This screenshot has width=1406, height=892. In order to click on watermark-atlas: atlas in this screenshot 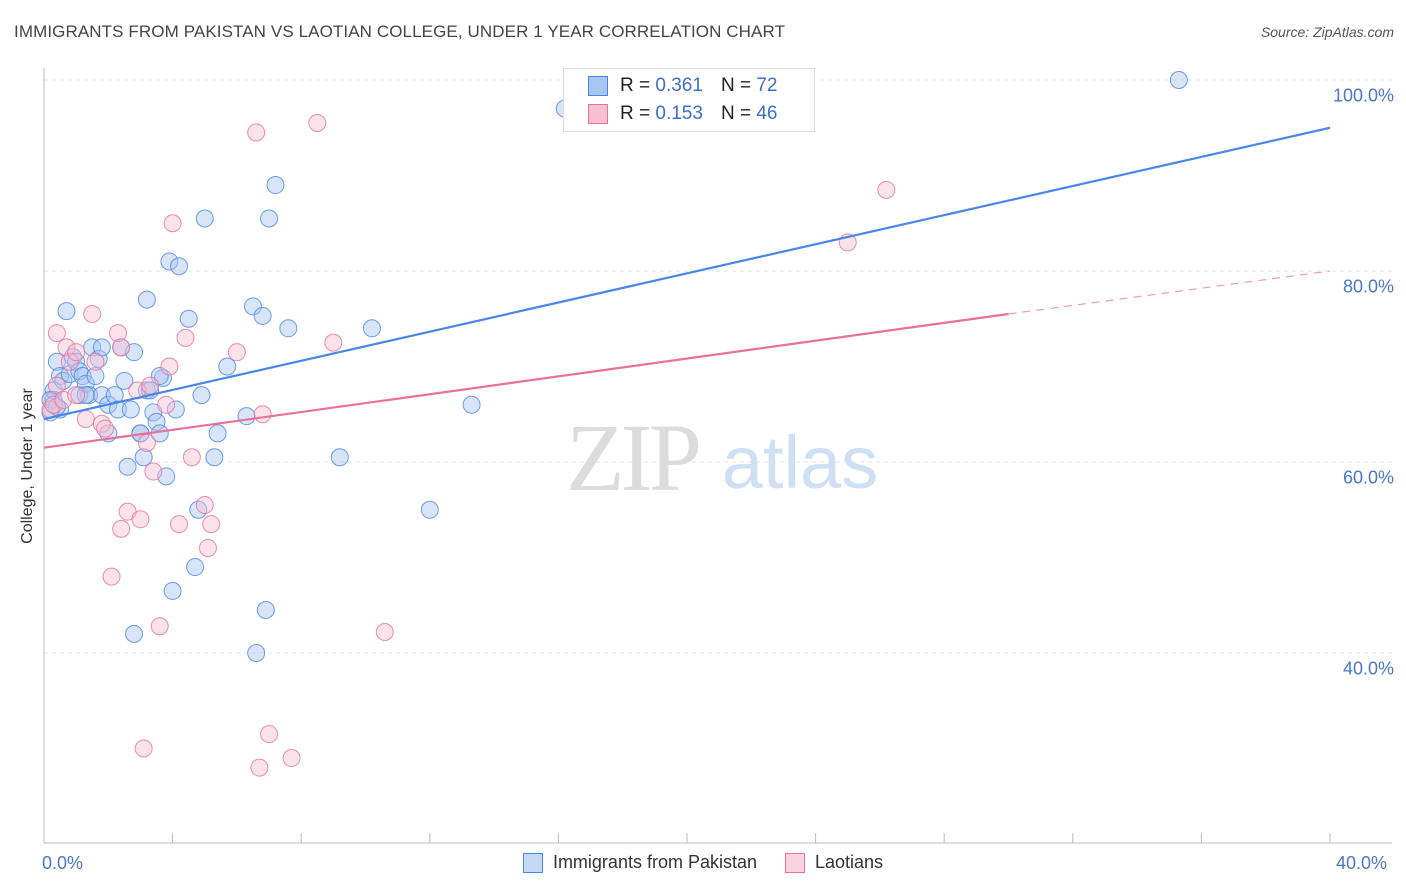, I will do `click(800, 462)`.